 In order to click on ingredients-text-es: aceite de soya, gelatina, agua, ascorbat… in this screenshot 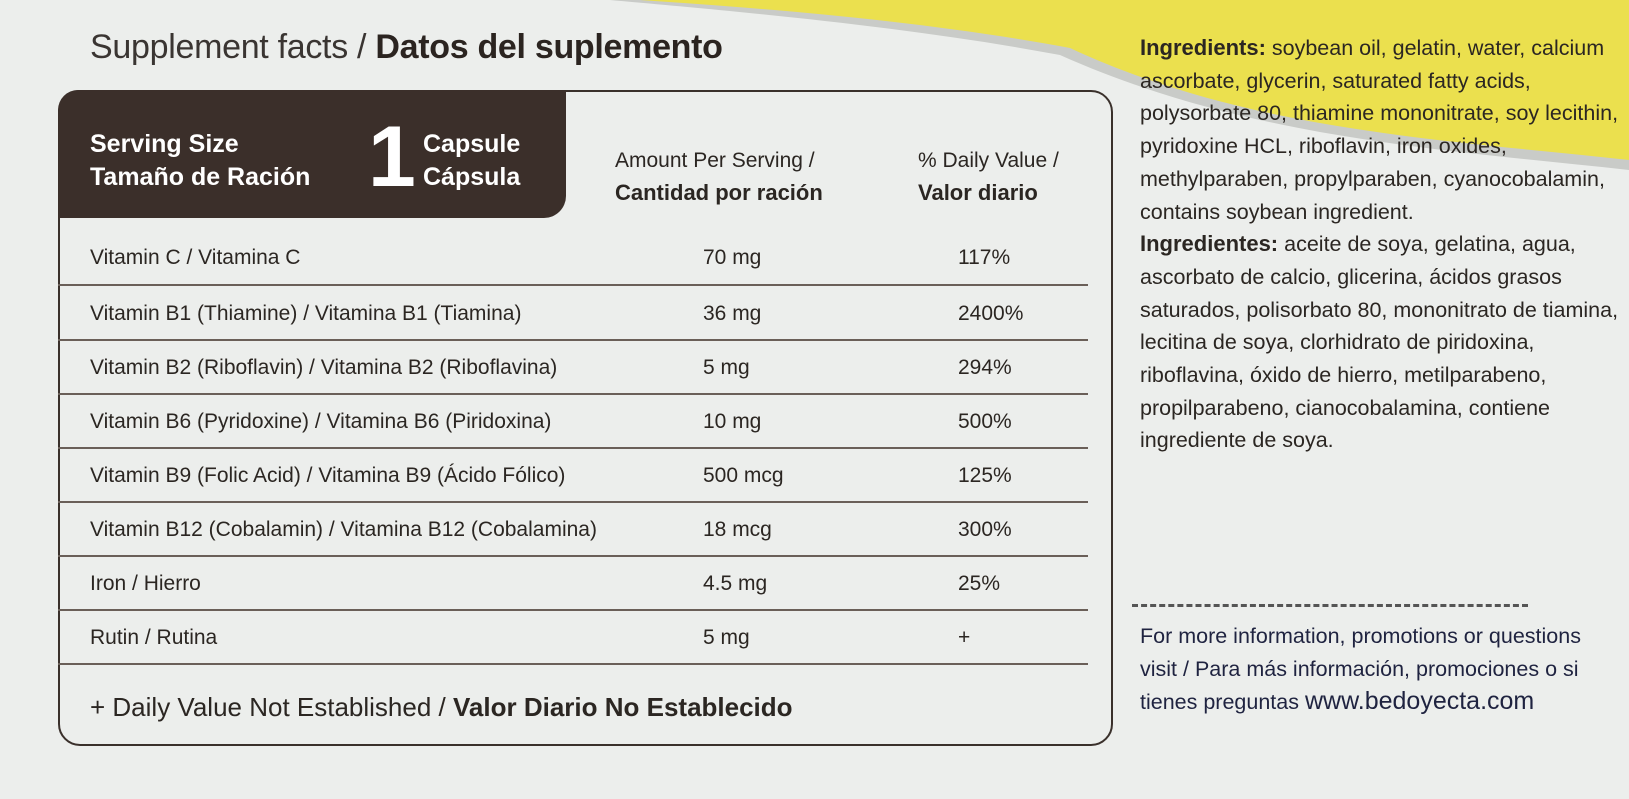, I will do `click(1379, 342)`.